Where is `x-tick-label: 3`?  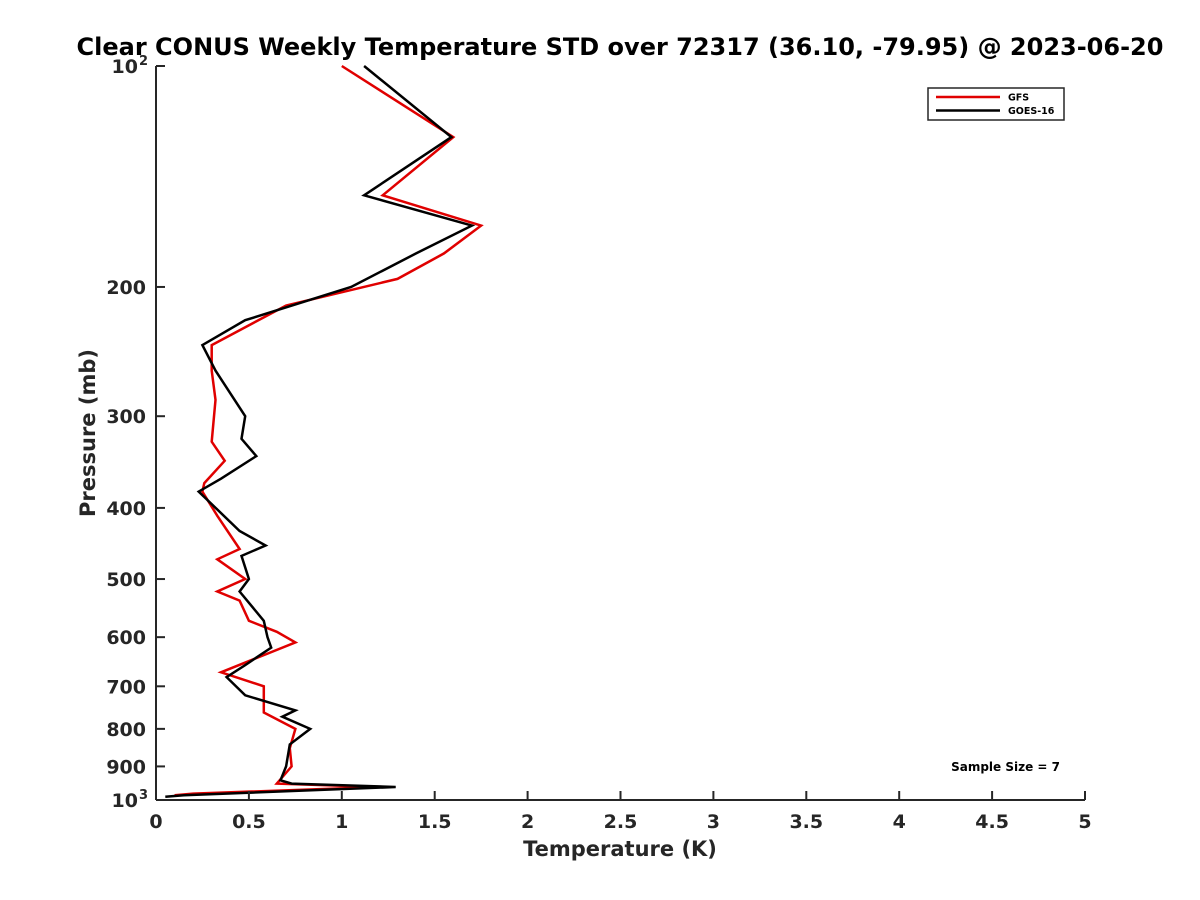 x-tick-label: 3 is located at coordinates (713, 822).